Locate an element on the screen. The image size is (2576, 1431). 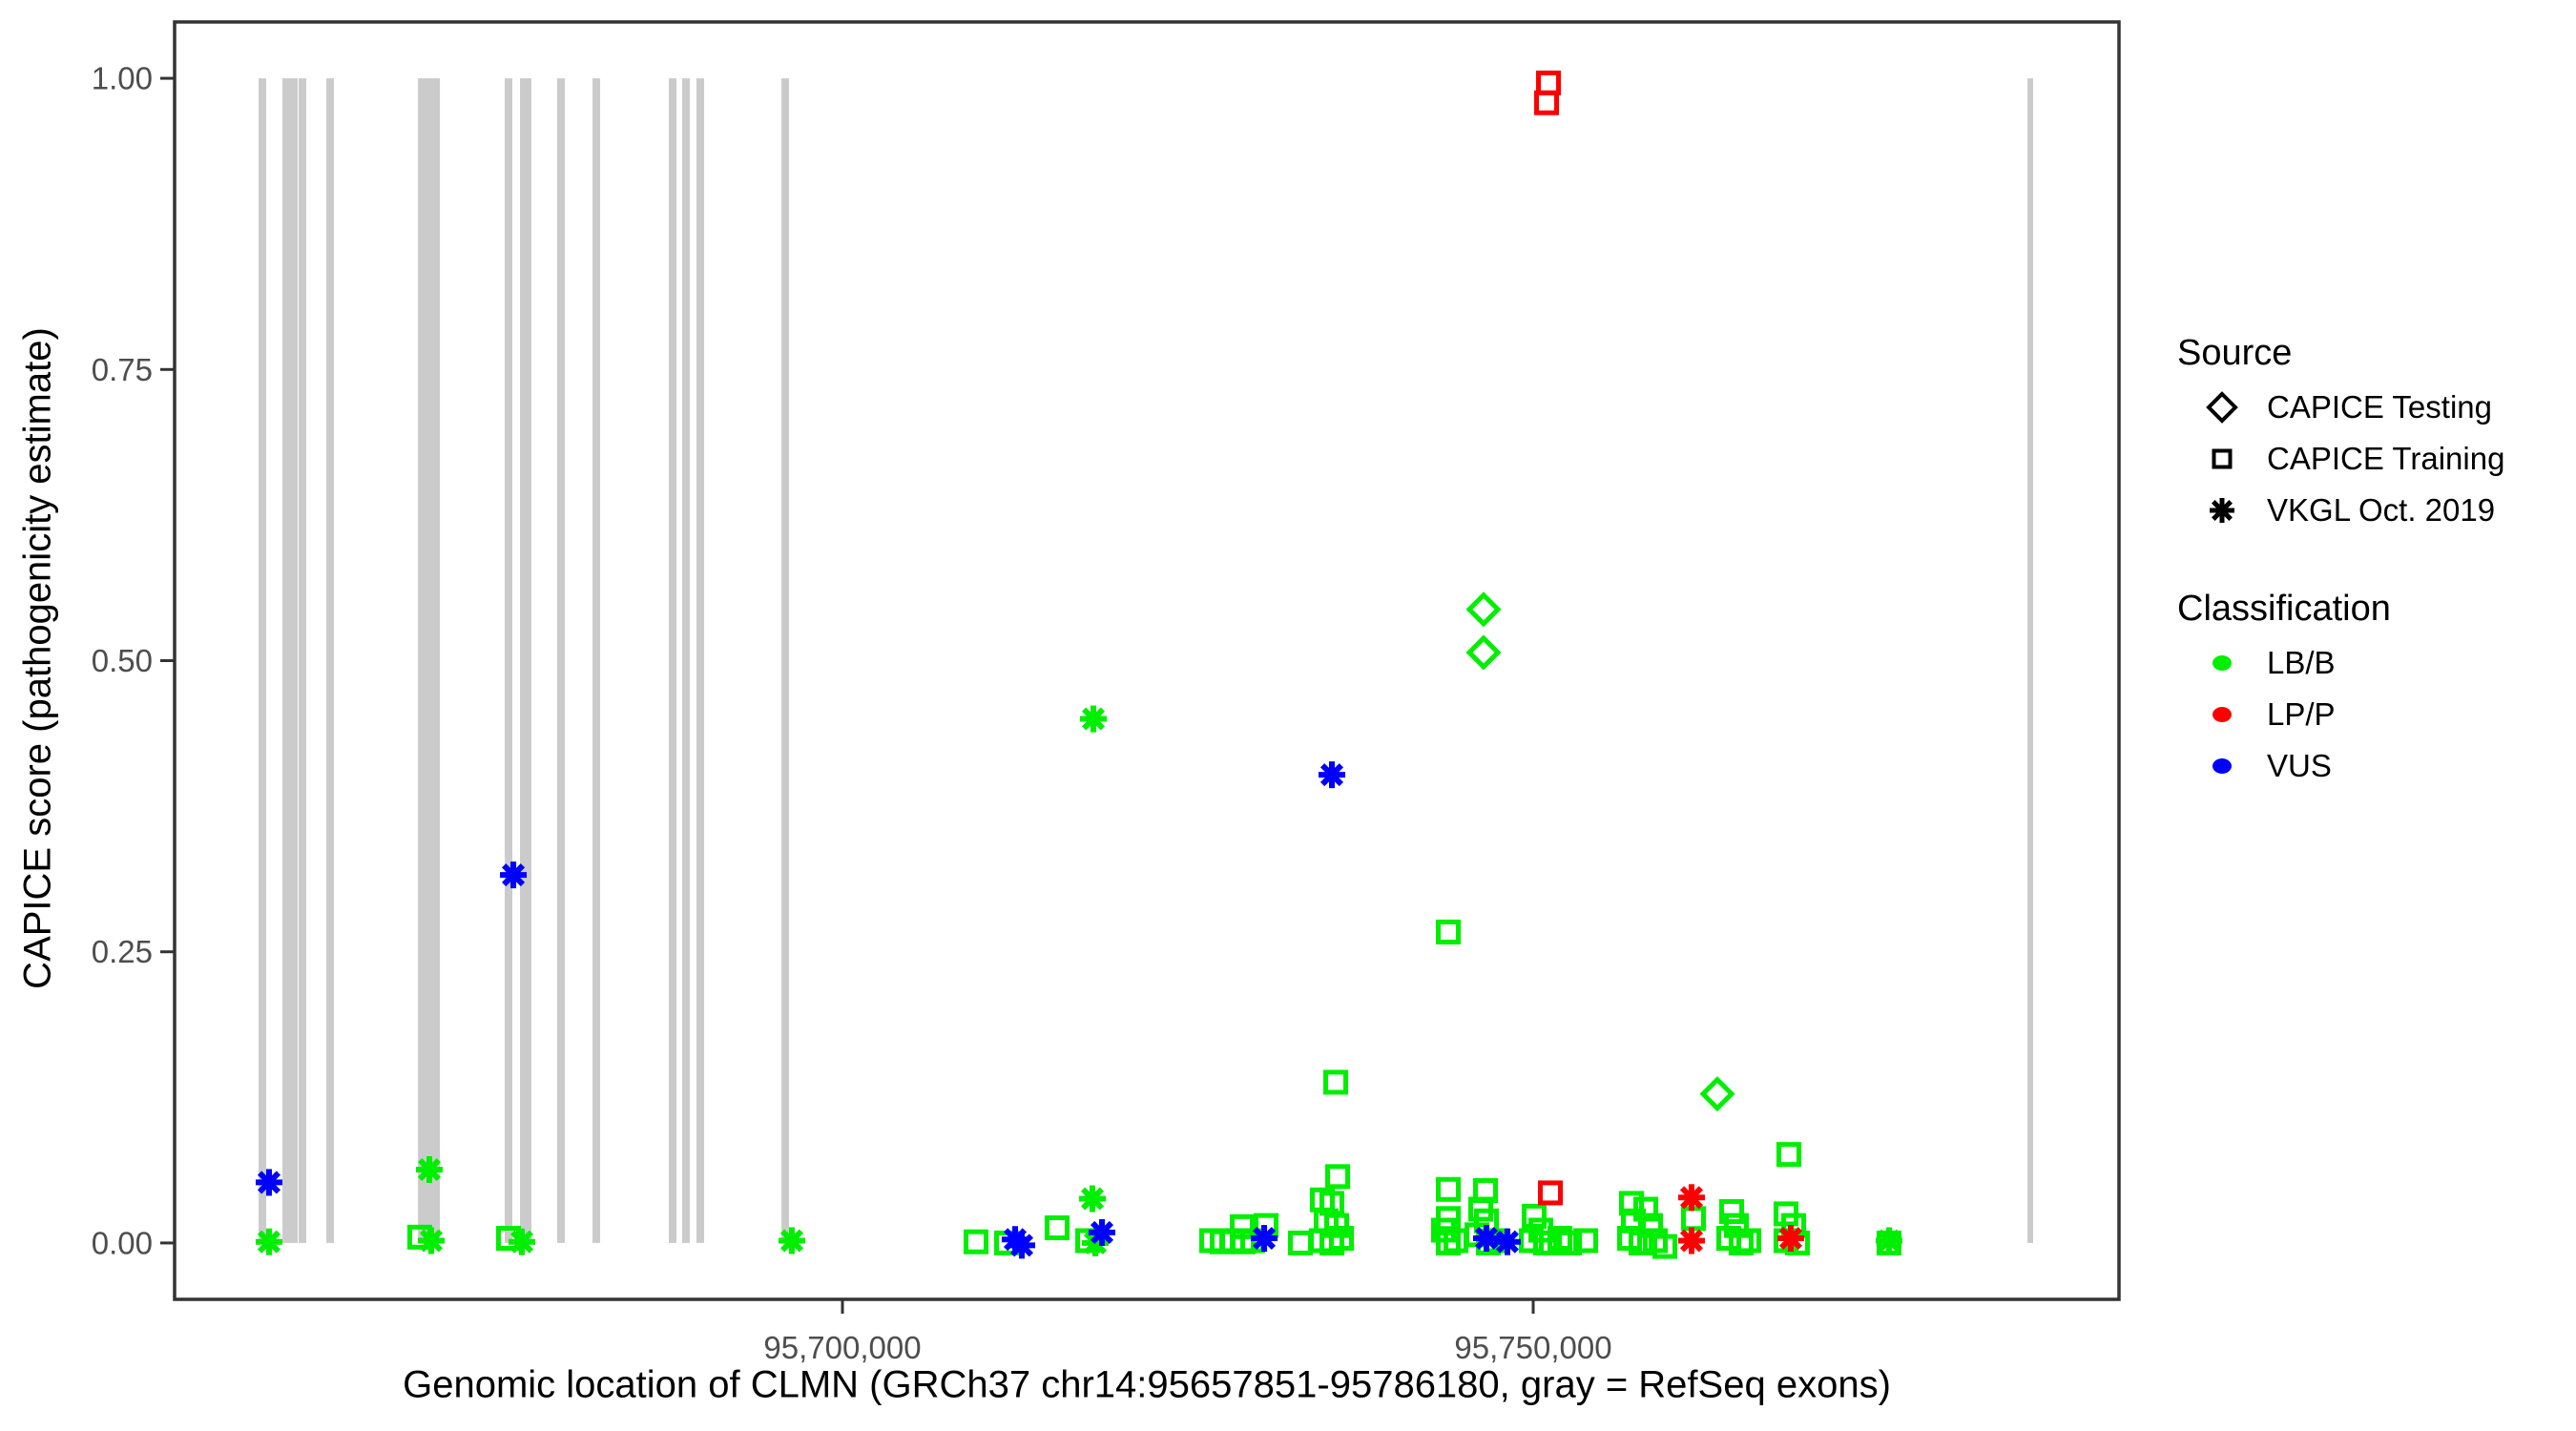
y-tick-label: 0.00 is located at coordinates (122, 1242).